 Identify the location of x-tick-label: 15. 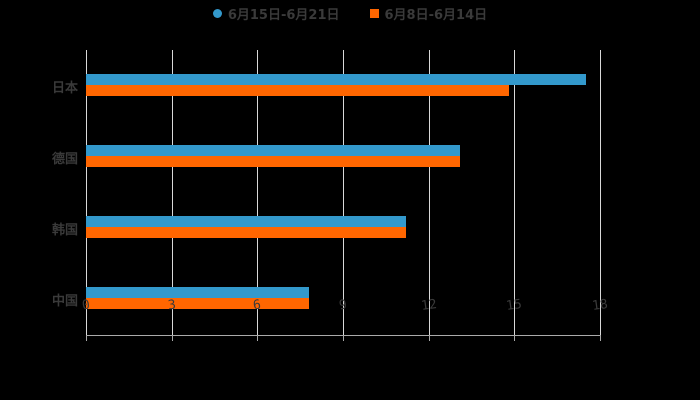
(514, 305).